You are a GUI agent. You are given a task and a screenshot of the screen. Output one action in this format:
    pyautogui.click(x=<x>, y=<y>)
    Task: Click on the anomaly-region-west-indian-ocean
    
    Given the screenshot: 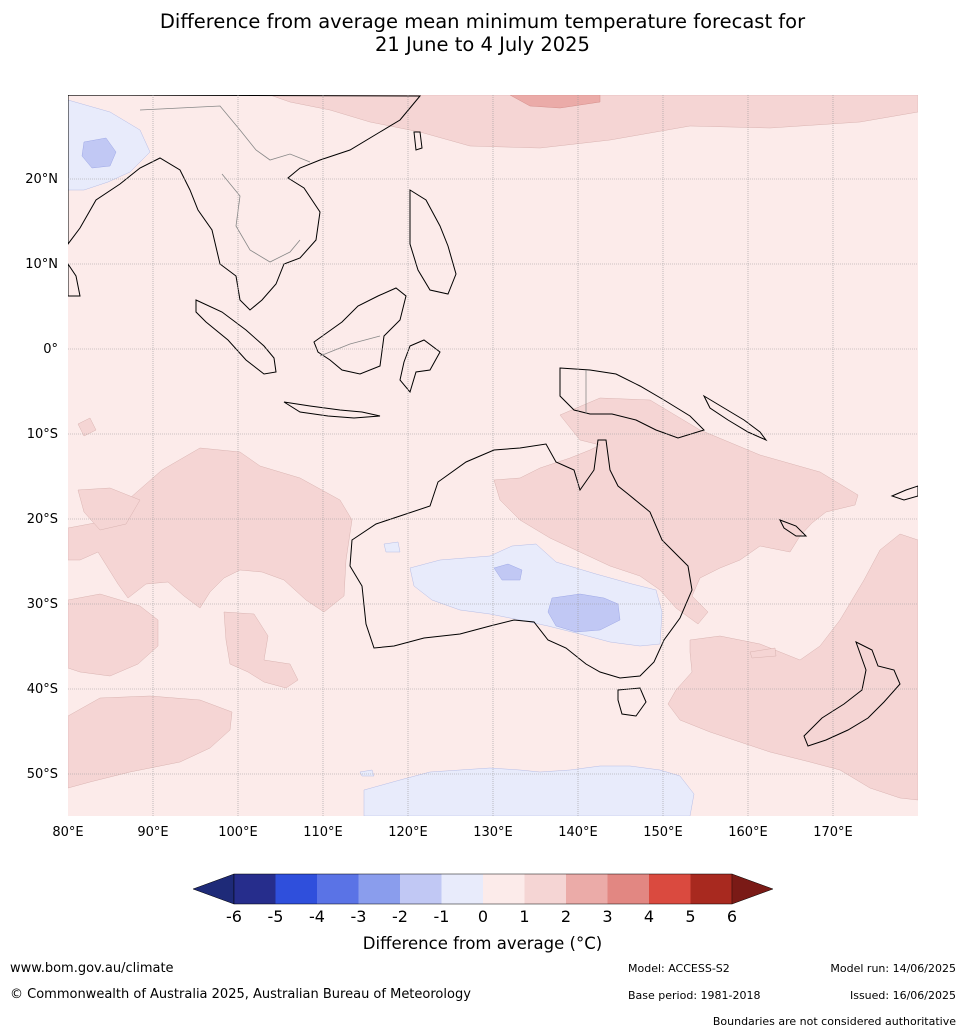 What is the action you would take?
    pyautogui.click(x=109, y=509)
    